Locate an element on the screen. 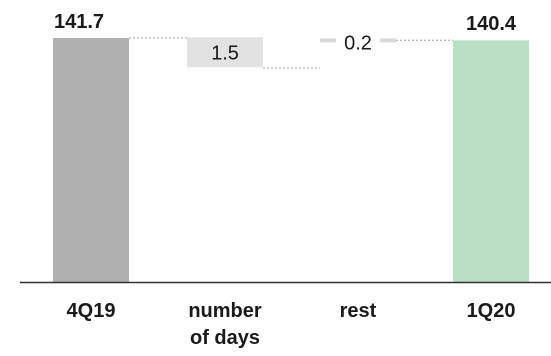 The width and height of the screenshot is (551, 356). value-label-background is located at coordinates (358, 43).